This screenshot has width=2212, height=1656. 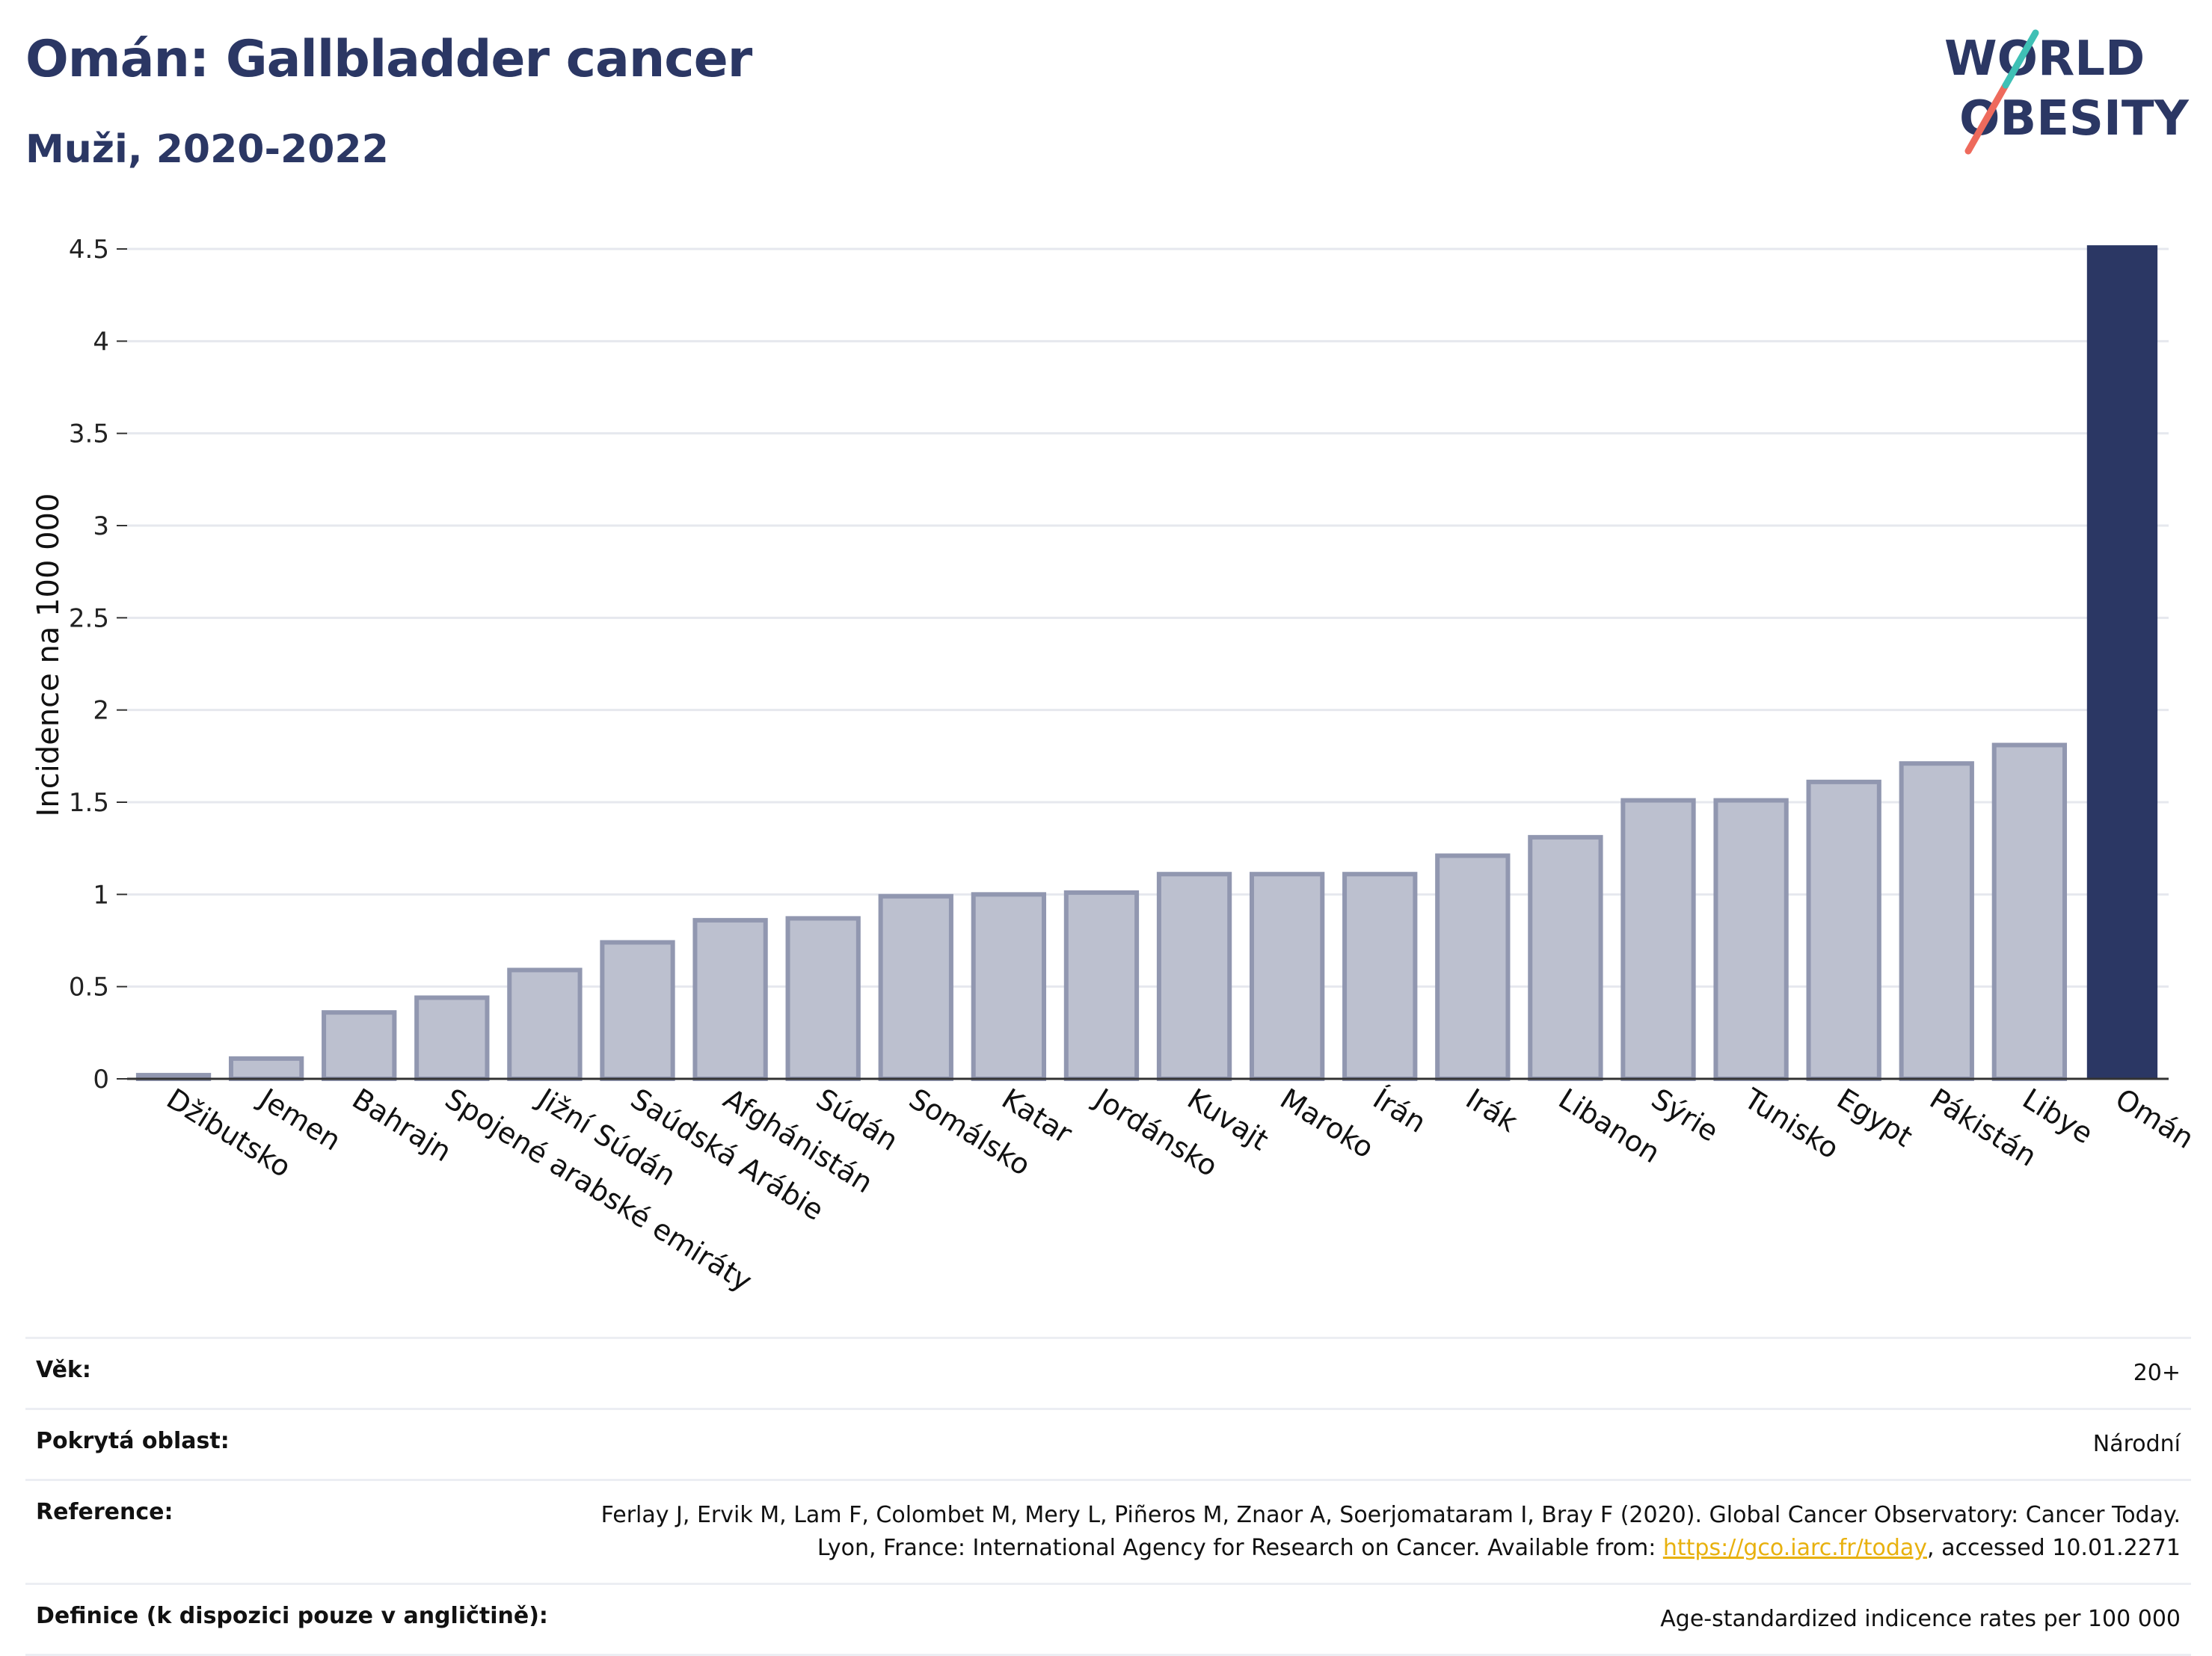 What do you see at coordinates (101, 526) in the screenshot?
I see `y-tick-label: 3` at bounding box center [101, 526].